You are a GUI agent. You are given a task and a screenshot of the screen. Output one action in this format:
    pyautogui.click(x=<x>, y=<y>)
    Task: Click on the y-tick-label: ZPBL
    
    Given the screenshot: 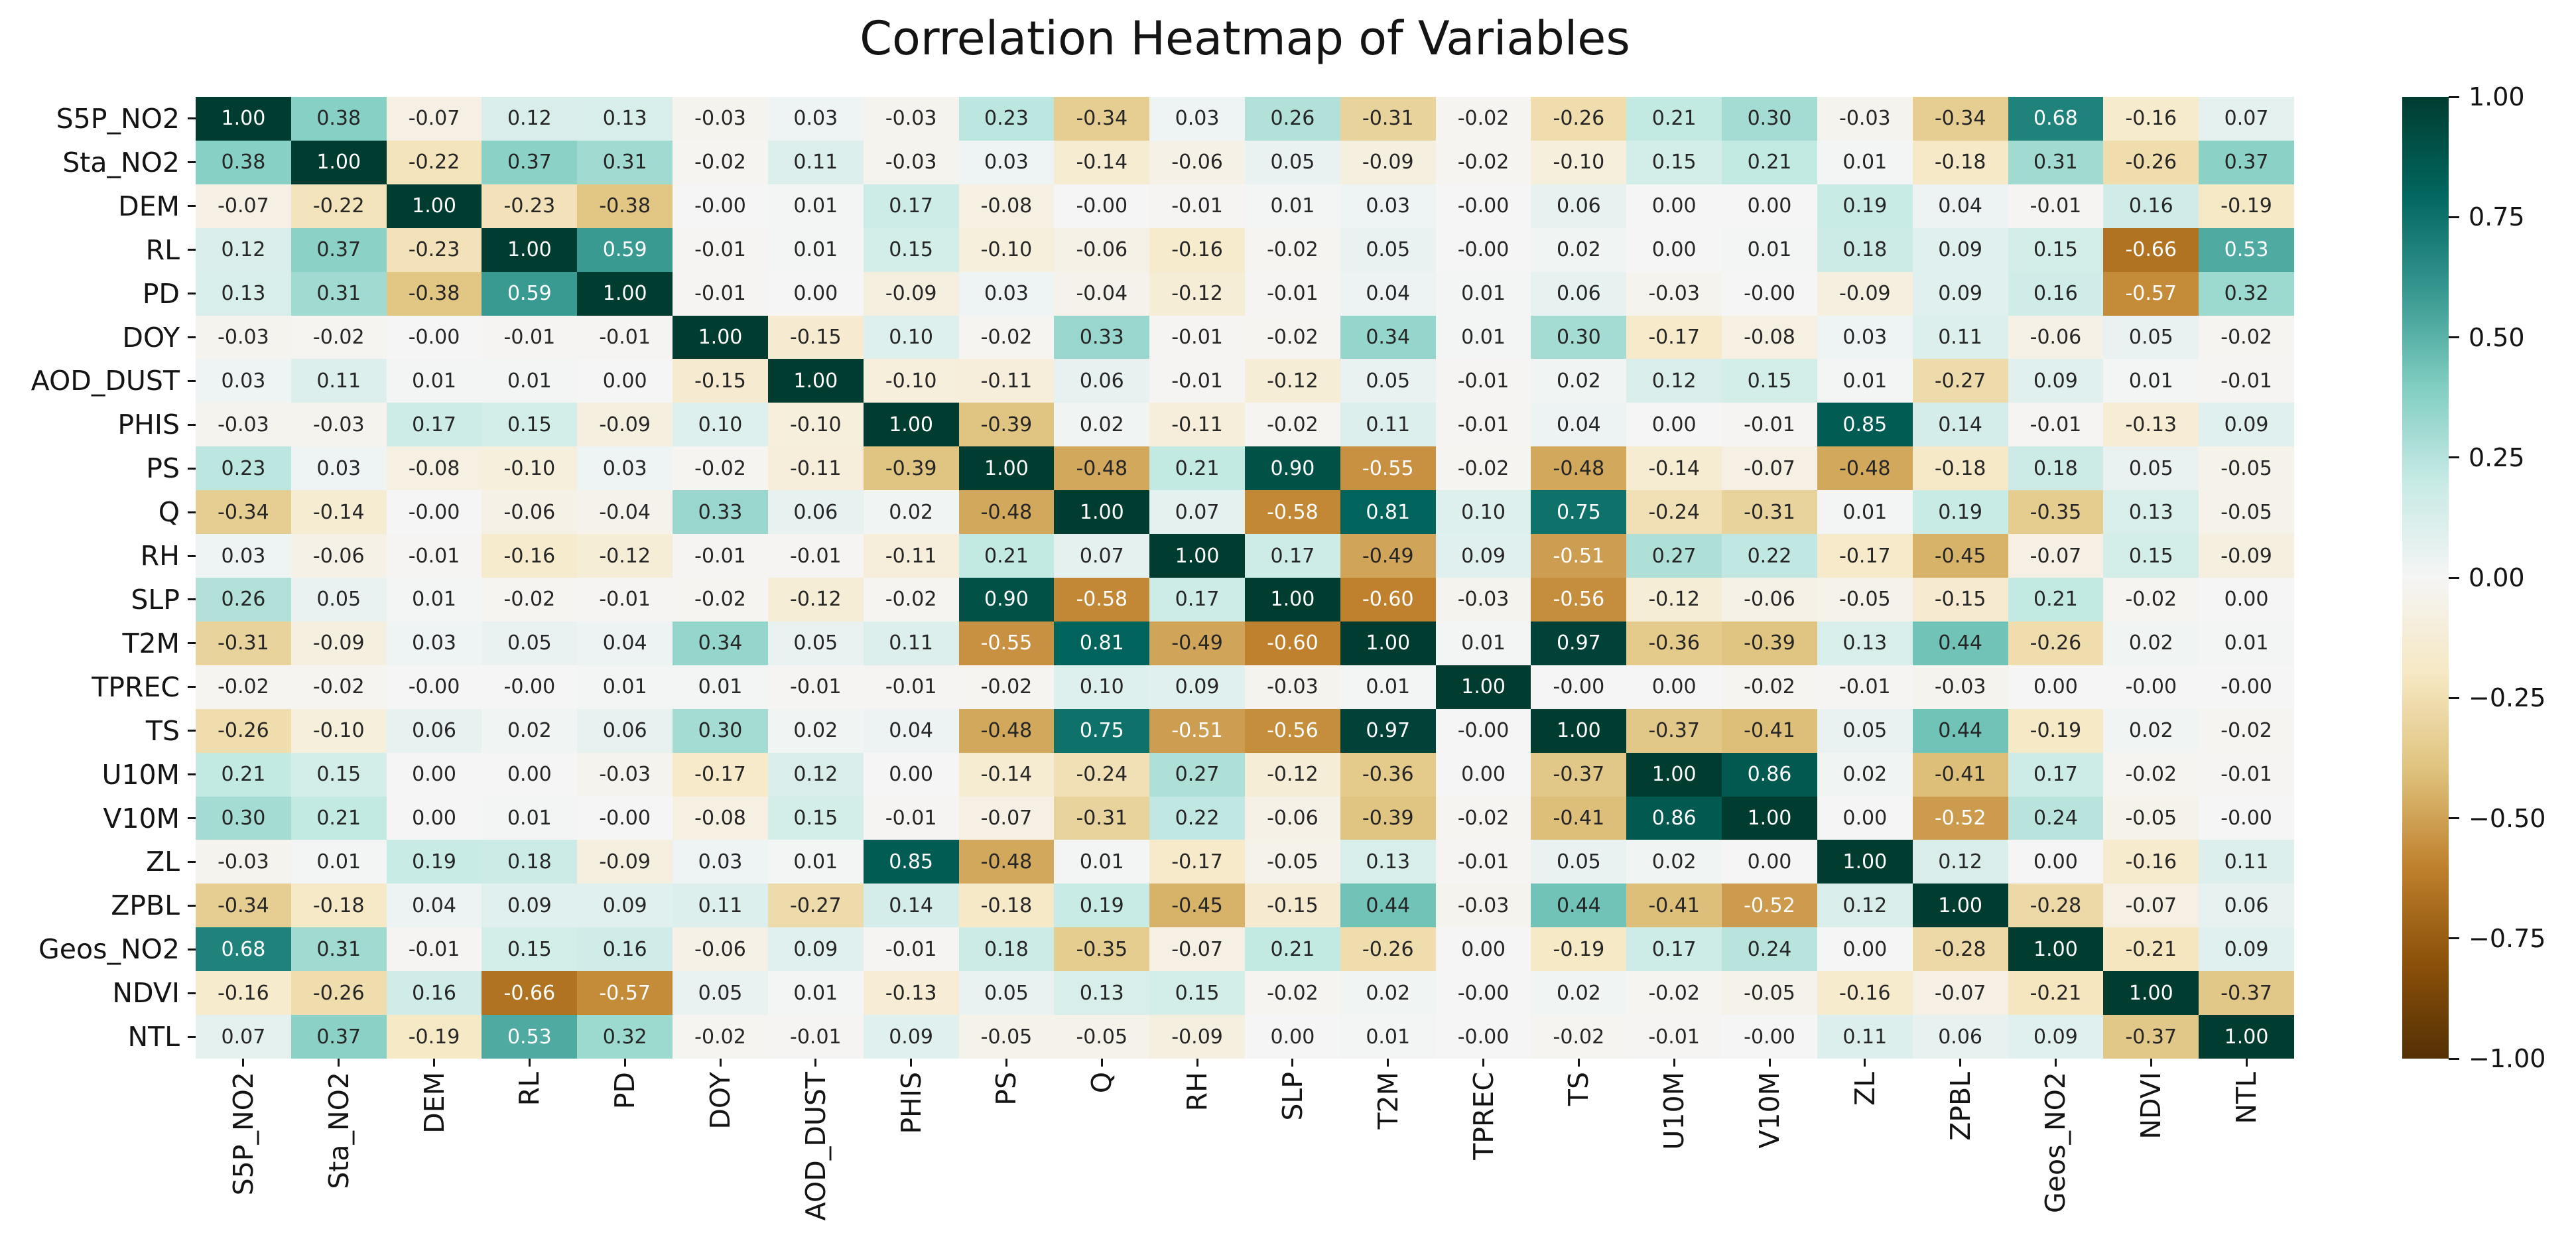 What is the action you would take?
    pyautogui.click(x=146, y=906)
    